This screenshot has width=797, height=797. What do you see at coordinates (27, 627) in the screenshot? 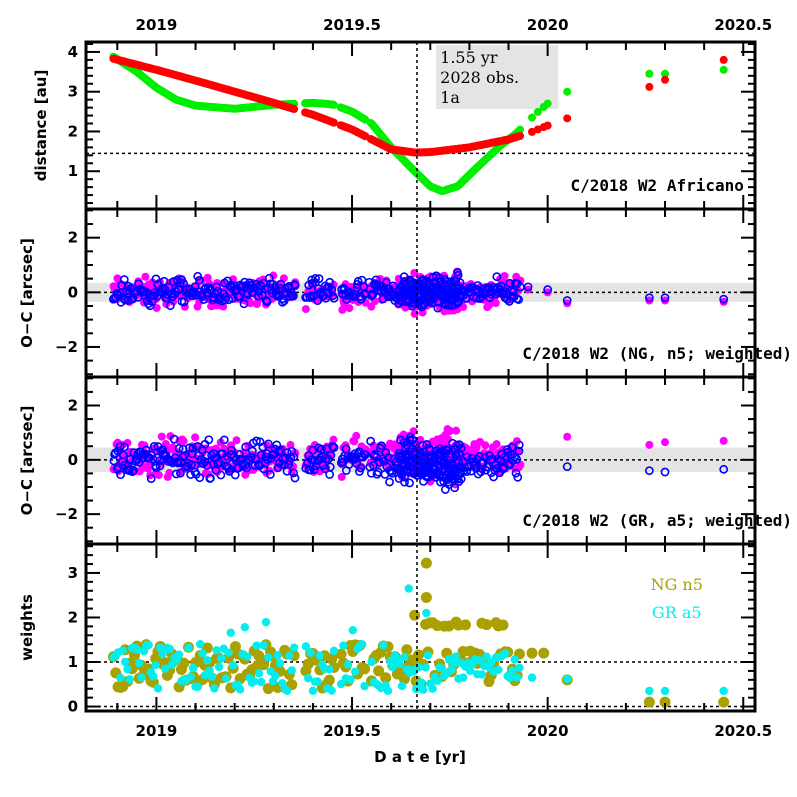
I see `y-axis-title: weights` at bounding box center [27, 627].